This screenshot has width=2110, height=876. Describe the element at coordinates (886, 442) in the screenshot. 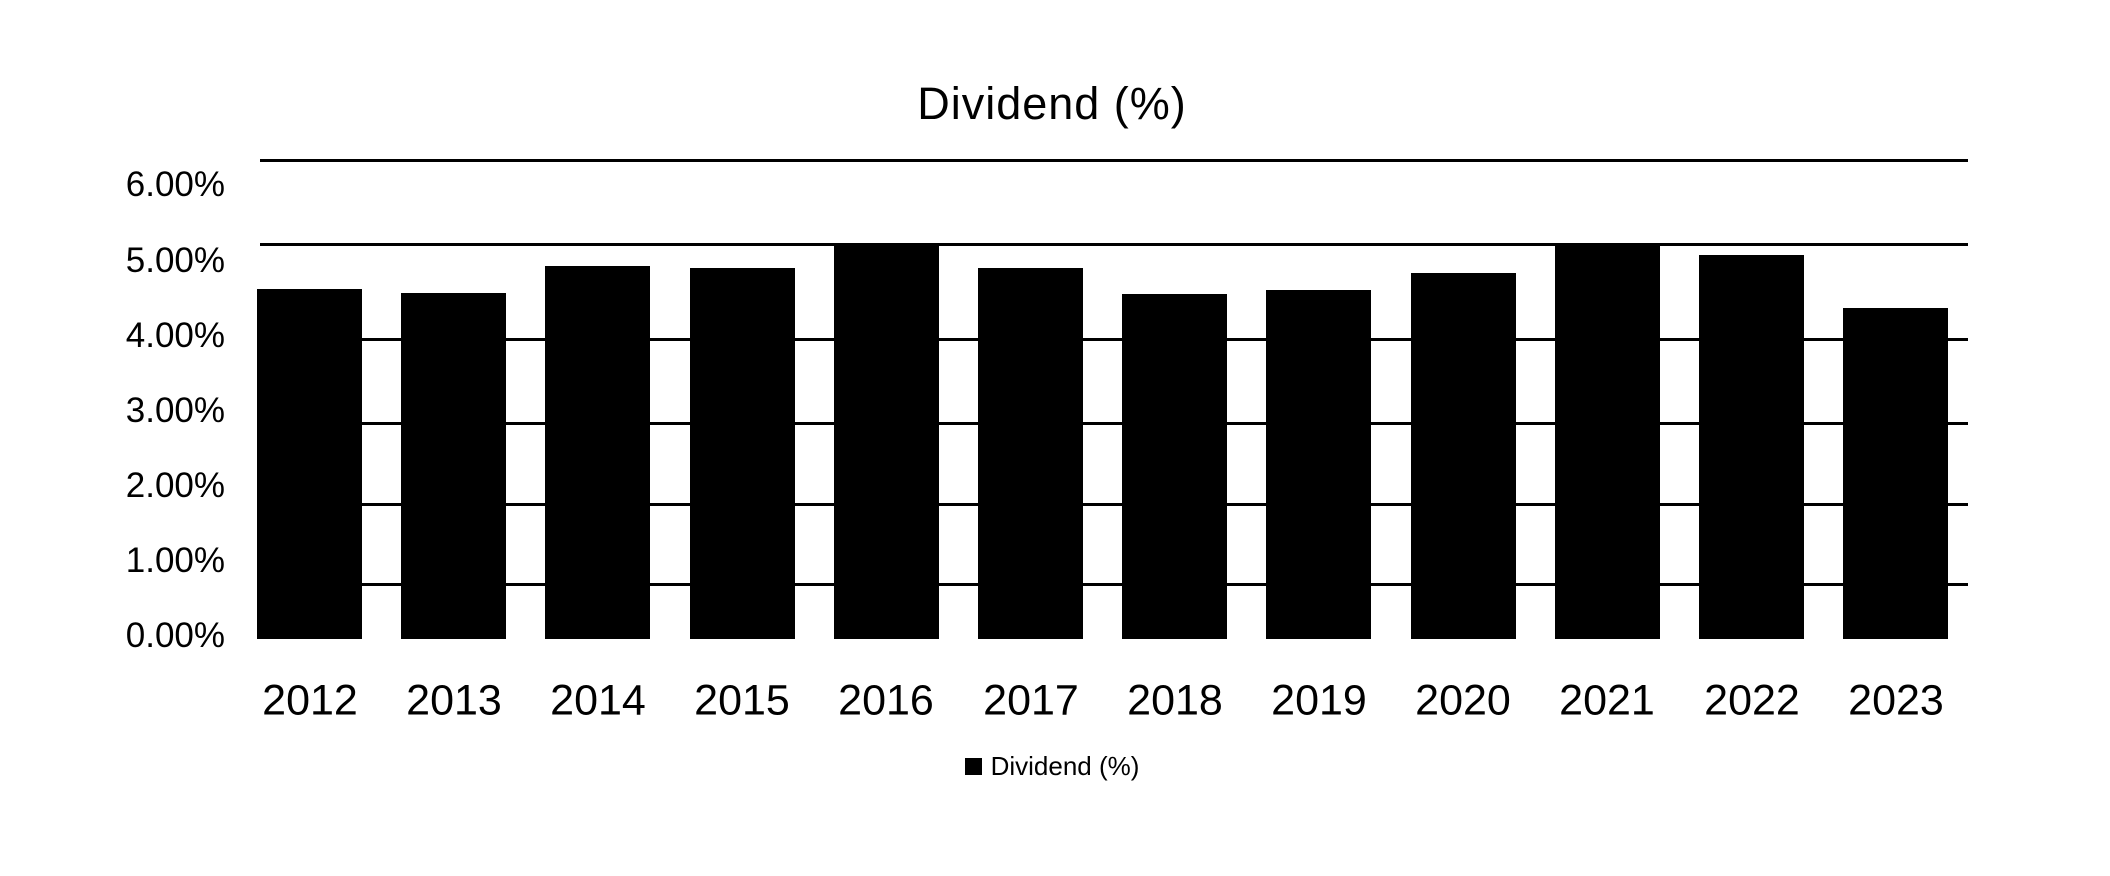

I see `bar-2016` at that location.